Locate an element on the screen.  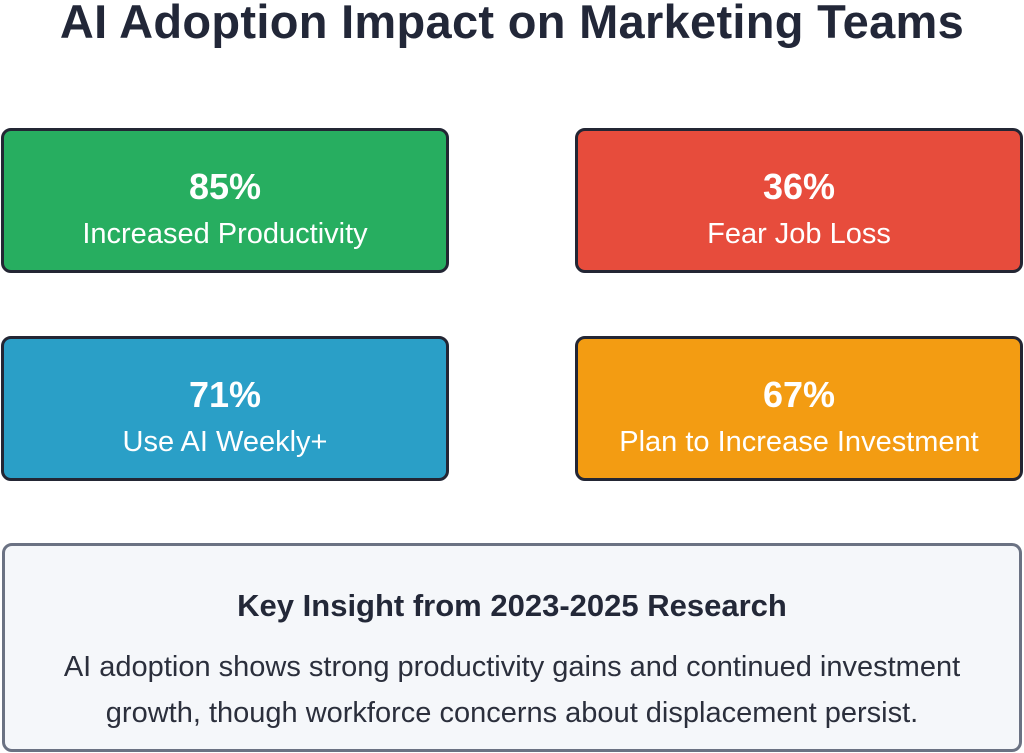
stat-card-increased-productivity: 85% Increased Productivity is located at coordinates (225, 200).